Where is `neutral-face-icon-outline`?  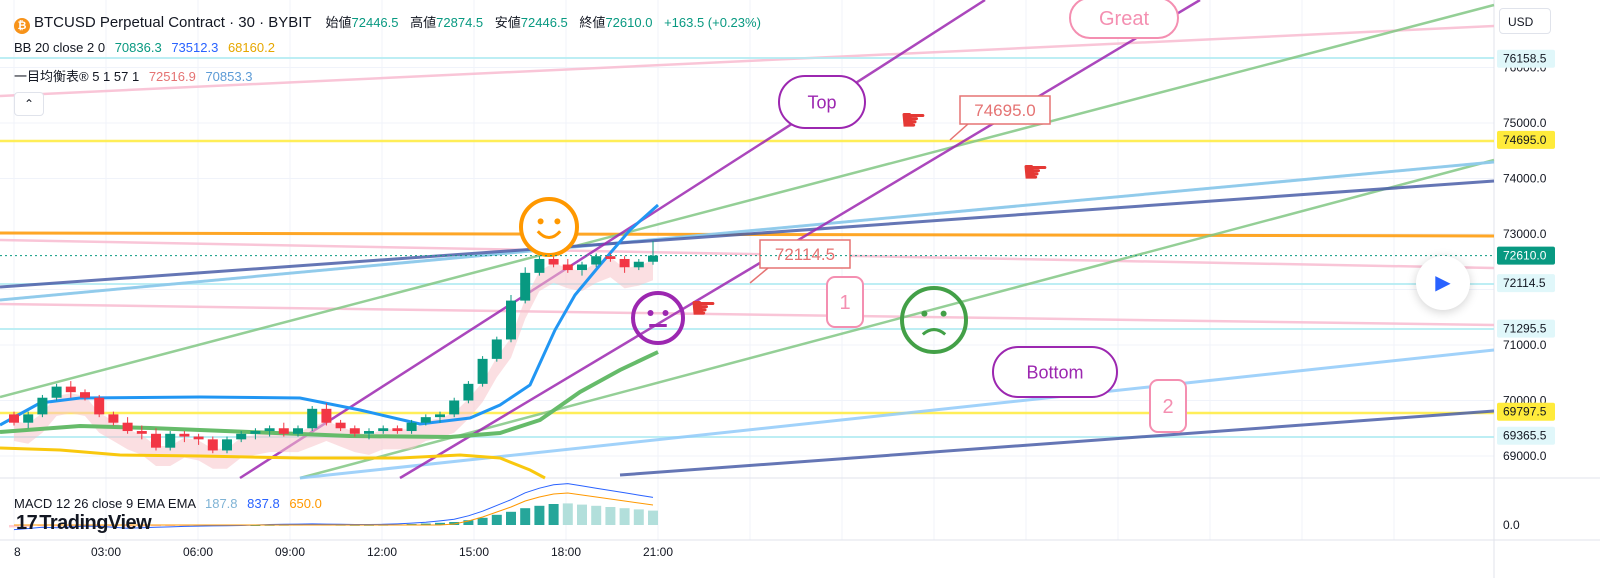 neutral-face-icon-outline is located at coordinates (658, 318).